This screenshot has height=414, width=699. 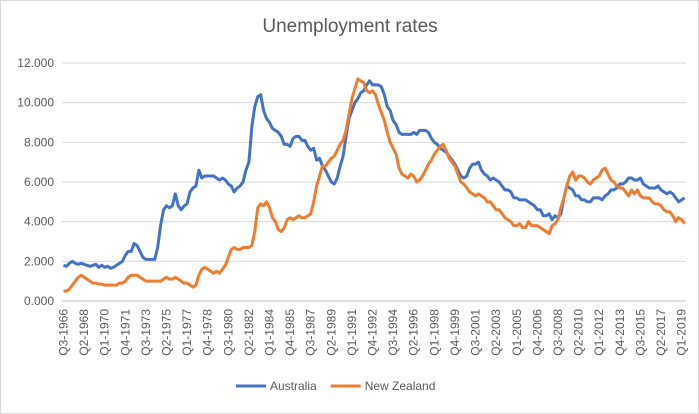 What do you see at coordinates (349, 26) in the screenshot?
I see `chart-title: Unemployment rates` at bounding box center [349, 26].